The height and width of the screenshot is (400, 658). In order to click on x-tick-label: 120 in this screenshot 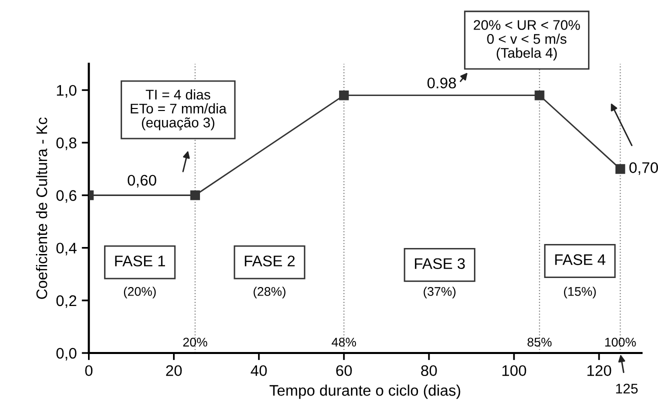, I will do `click(599, 370)`.